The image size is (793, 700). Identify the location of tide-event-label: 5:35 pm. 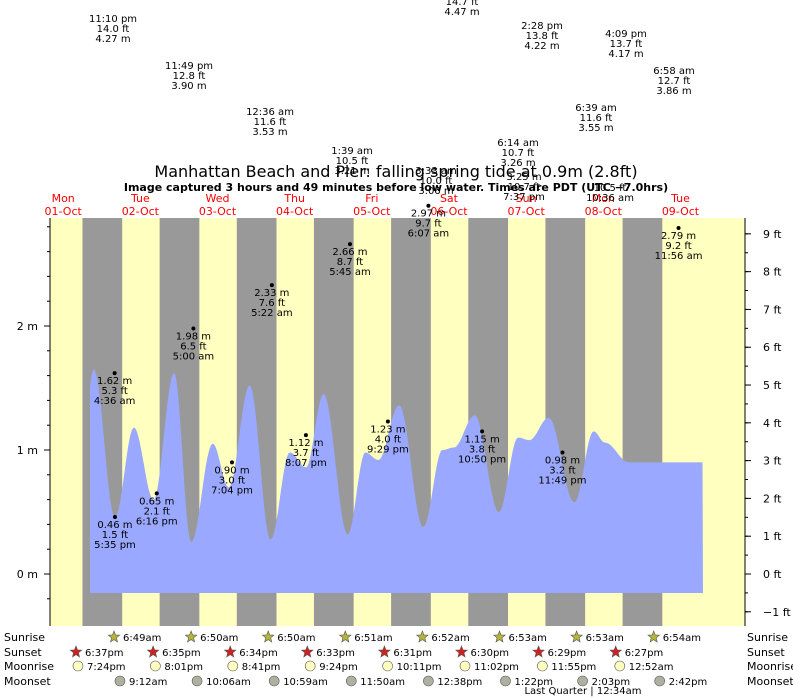
(115, 545).